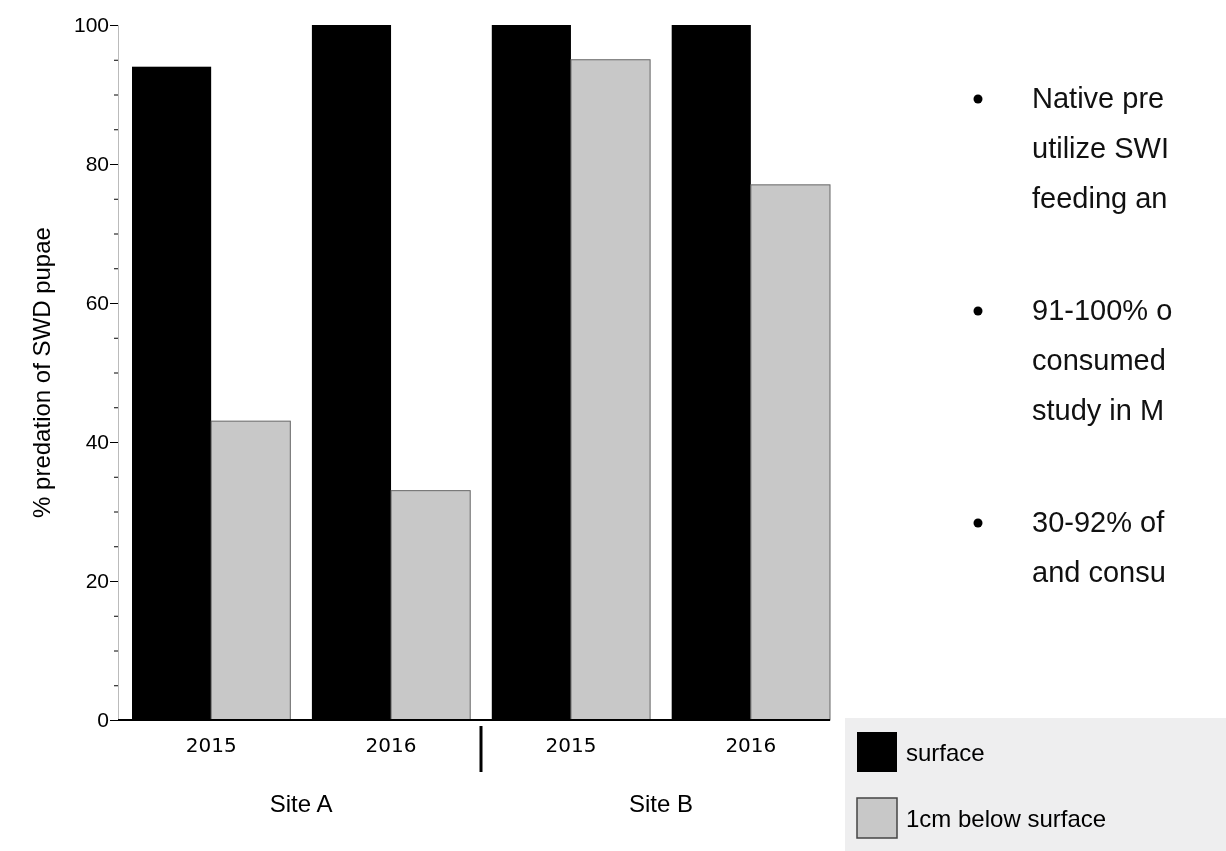 This screenshot has width=1226, height=851. What do you see at coordinates (301, 803) in the screenshot?
I see `text: Site A` at bounding box center [301, 803].